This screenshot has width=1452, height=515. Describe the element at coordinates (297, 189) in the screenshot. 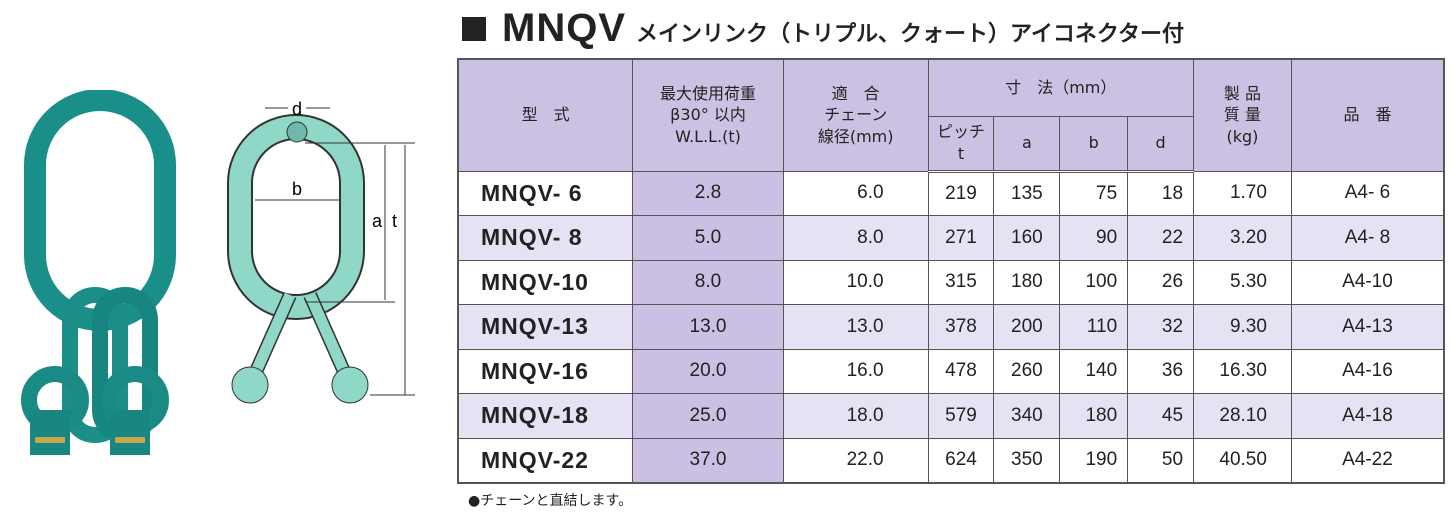

I see `label-b: b` at that location.